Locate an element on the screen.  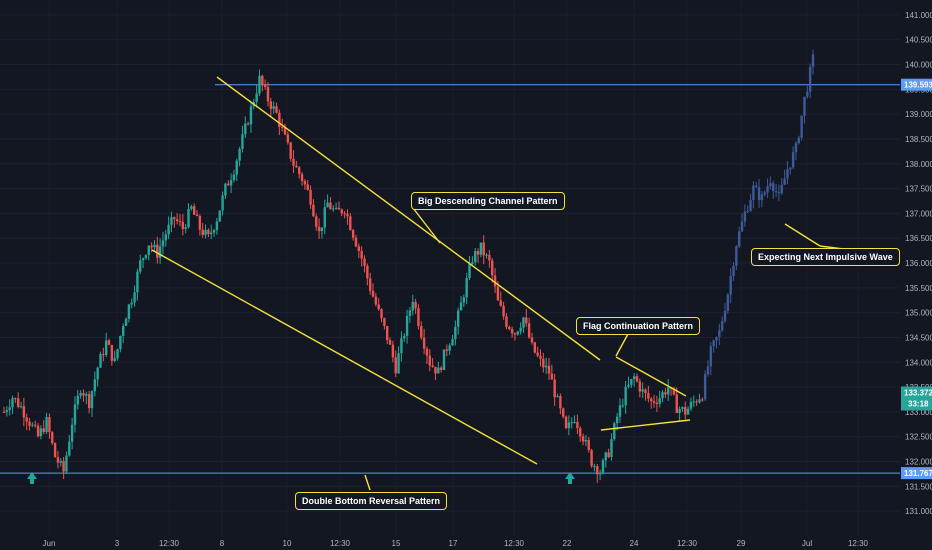
y-tick-label: 134.500 is located at coordinates (918, 337).